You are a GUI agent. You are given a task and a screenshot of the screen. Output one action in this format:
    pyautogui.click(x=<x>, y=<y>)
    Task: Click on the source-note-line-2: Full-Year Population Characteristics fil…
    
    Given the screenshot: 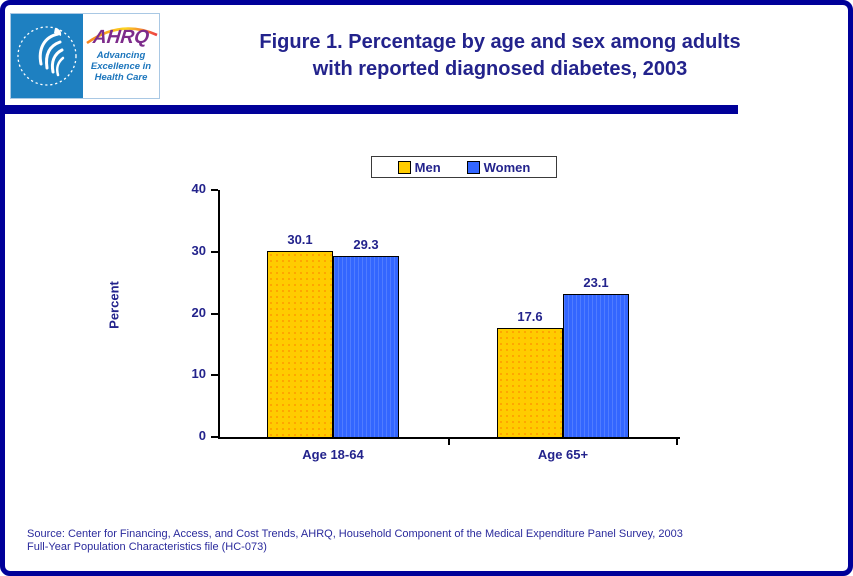 What is the action you would take?
    pyautogui.click(x=147, y=547)
    